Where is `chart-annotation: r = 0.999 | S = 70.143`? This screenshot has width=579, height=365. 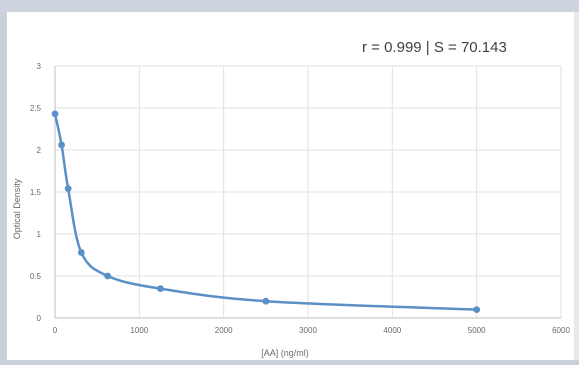 chart-annotation: r = 0.999 | S = 70.143 is located at coordinates (434, 47).